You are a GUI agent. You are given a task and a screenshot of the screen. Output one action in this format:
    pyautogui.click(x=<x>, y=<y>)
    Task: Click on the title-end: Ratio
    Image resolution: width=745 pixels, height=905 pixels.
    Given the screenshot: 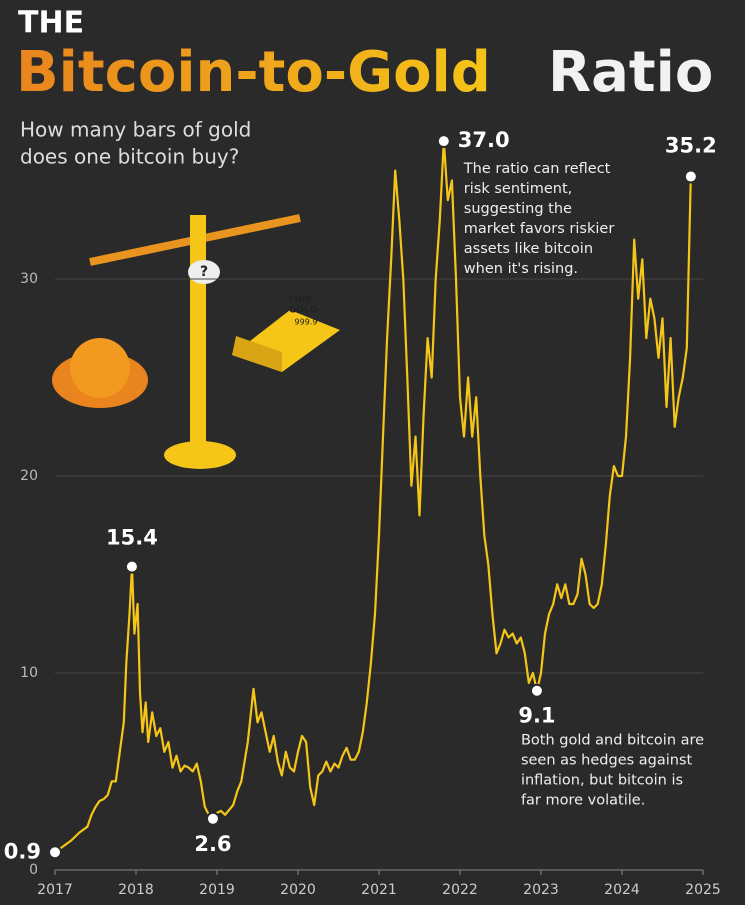 What is the action you would take?
    pyautogui.click(x=630, y=72)
    